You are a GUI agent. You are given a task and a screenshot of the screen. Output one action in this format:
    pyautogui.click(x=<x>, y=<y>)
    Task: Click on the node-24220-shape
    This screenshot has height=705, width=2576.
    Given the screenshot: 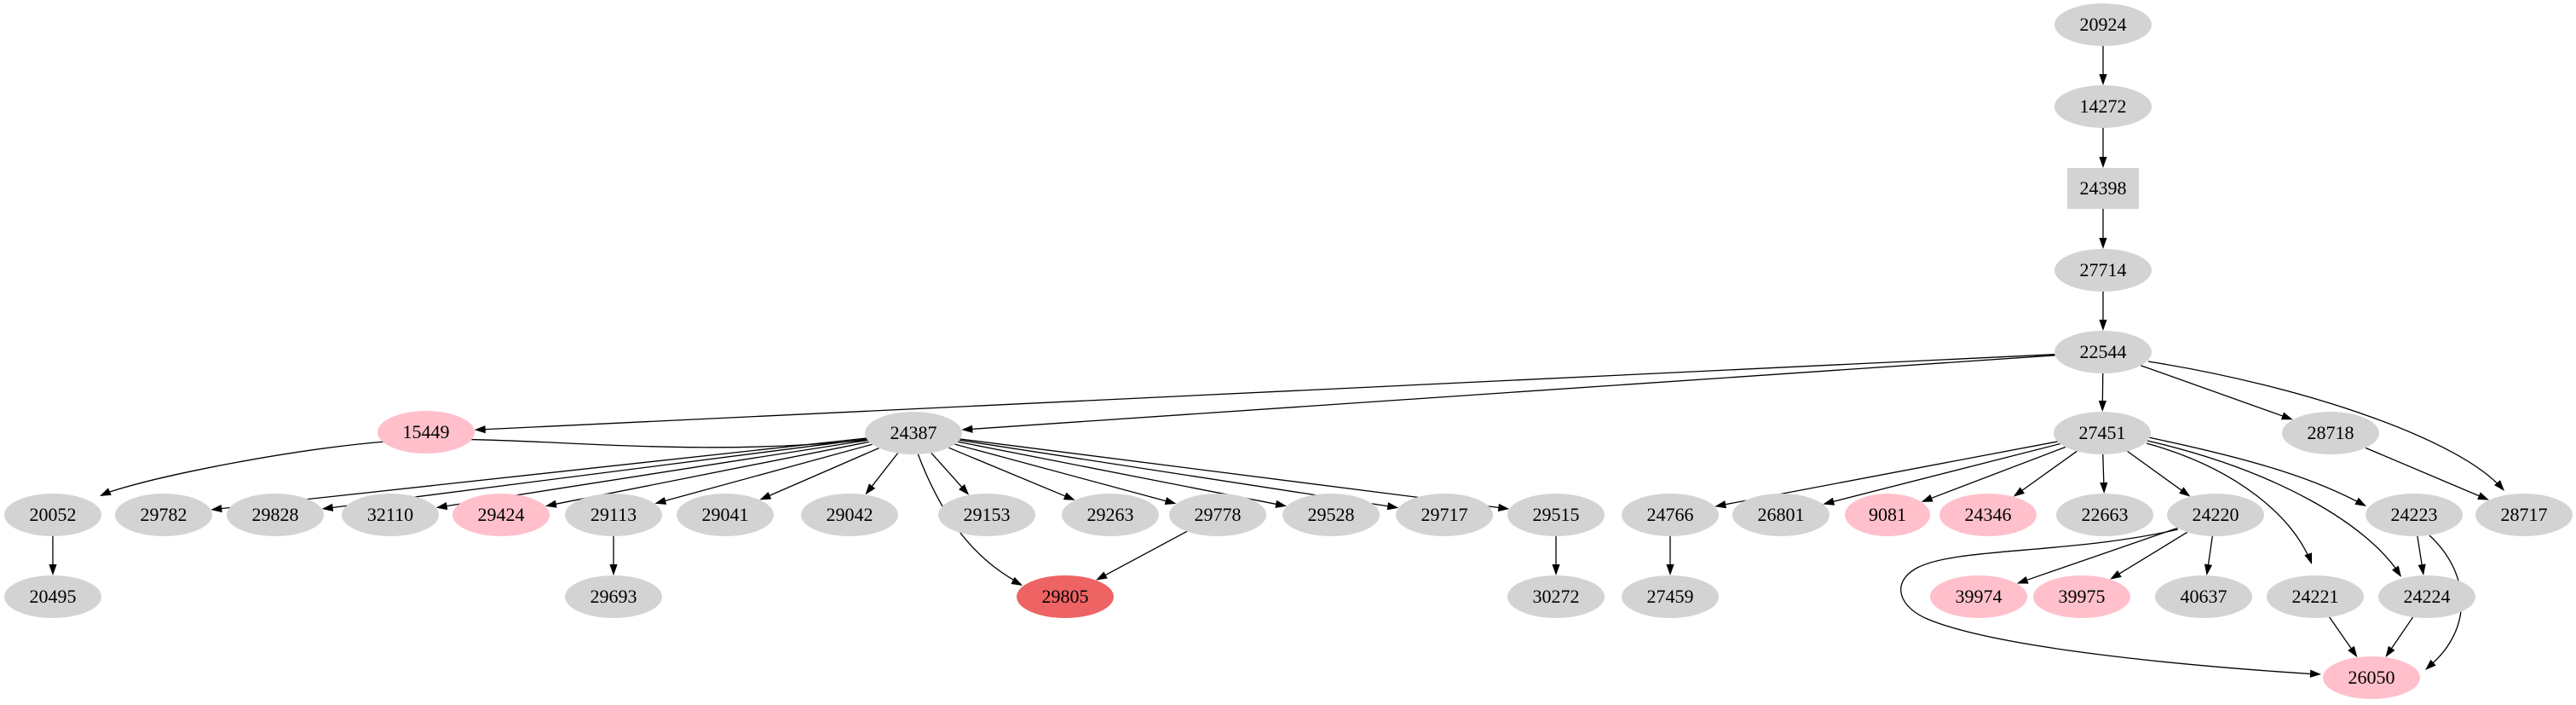 What is the action you would take?
    pyautogui.click(x=2215, y=515)
    